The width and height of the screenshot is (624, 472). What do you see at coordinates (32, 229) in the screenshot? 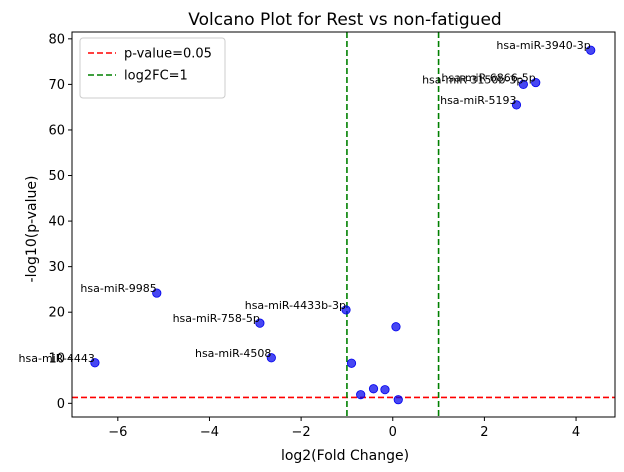
I see `y-axis-label: -log10(p-value)` at bounding box center [32, 229].